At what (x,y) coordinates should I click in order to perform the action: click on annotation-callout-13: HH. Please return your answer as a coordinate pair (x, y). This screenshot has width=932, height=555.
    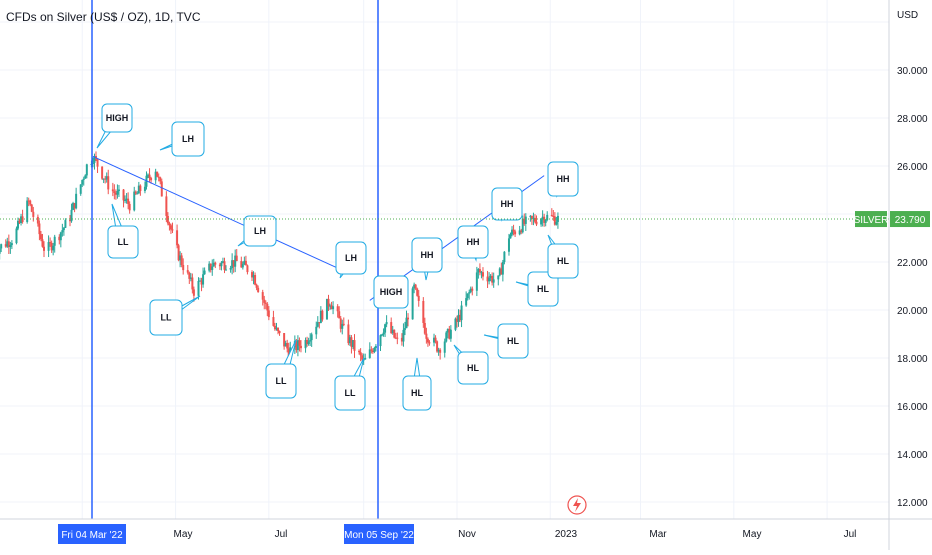
    Looking at the image, I should click on (507, 204).